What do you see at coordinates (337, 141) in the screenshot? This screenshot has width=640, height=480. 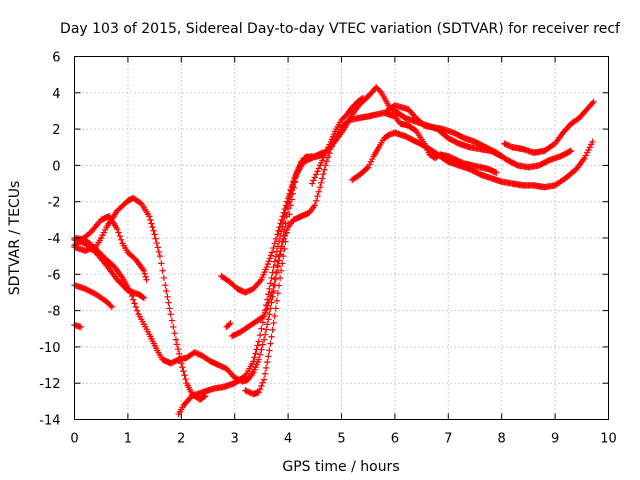 I see `series-track-l` at bounding box center [337, 141].